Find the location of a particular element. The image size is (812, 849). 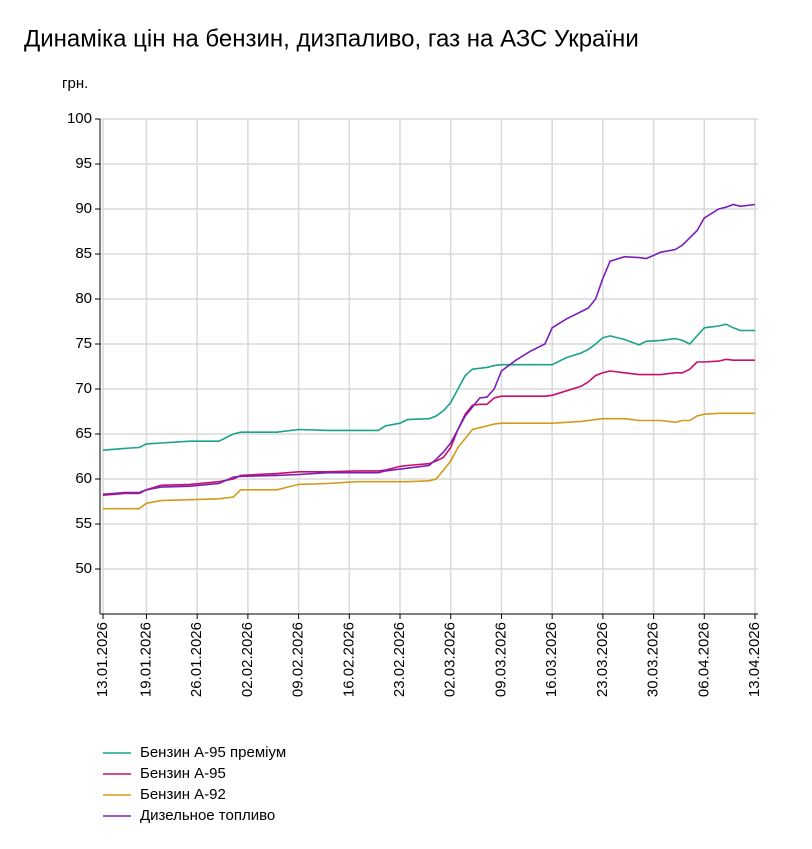

y-tick-label: 95 is located at coordinates (83, 163).